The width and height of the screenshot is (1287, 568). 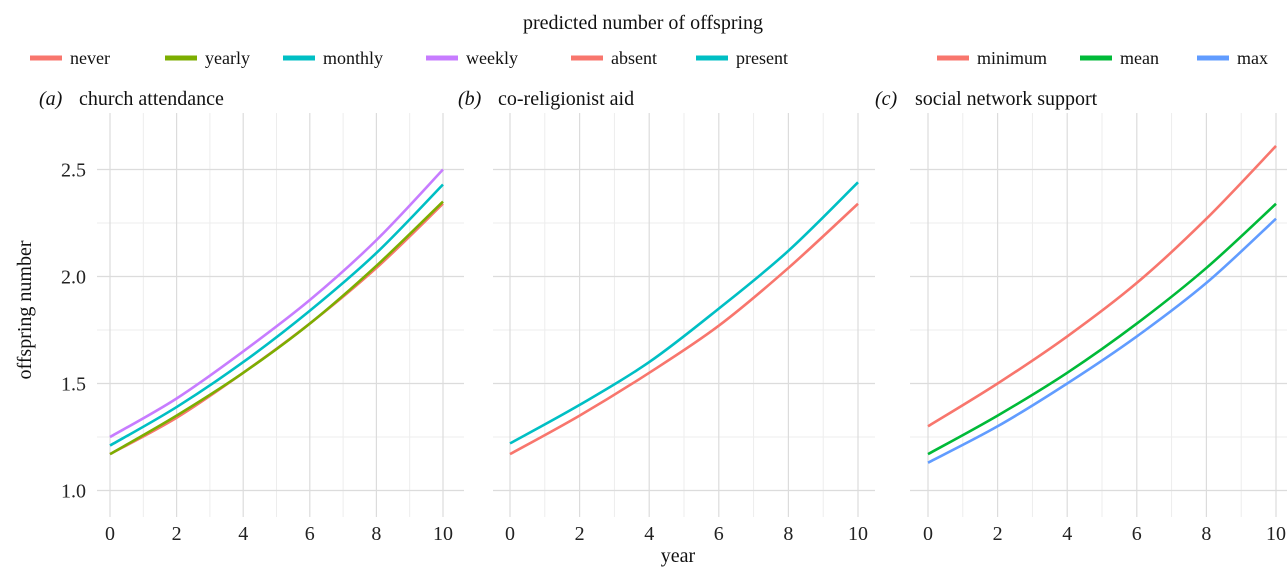 What do you see at coordinates (1006, 99) in the screenshot?
I see `panel-title-text: social network support` at bounding box center [1006, 99].